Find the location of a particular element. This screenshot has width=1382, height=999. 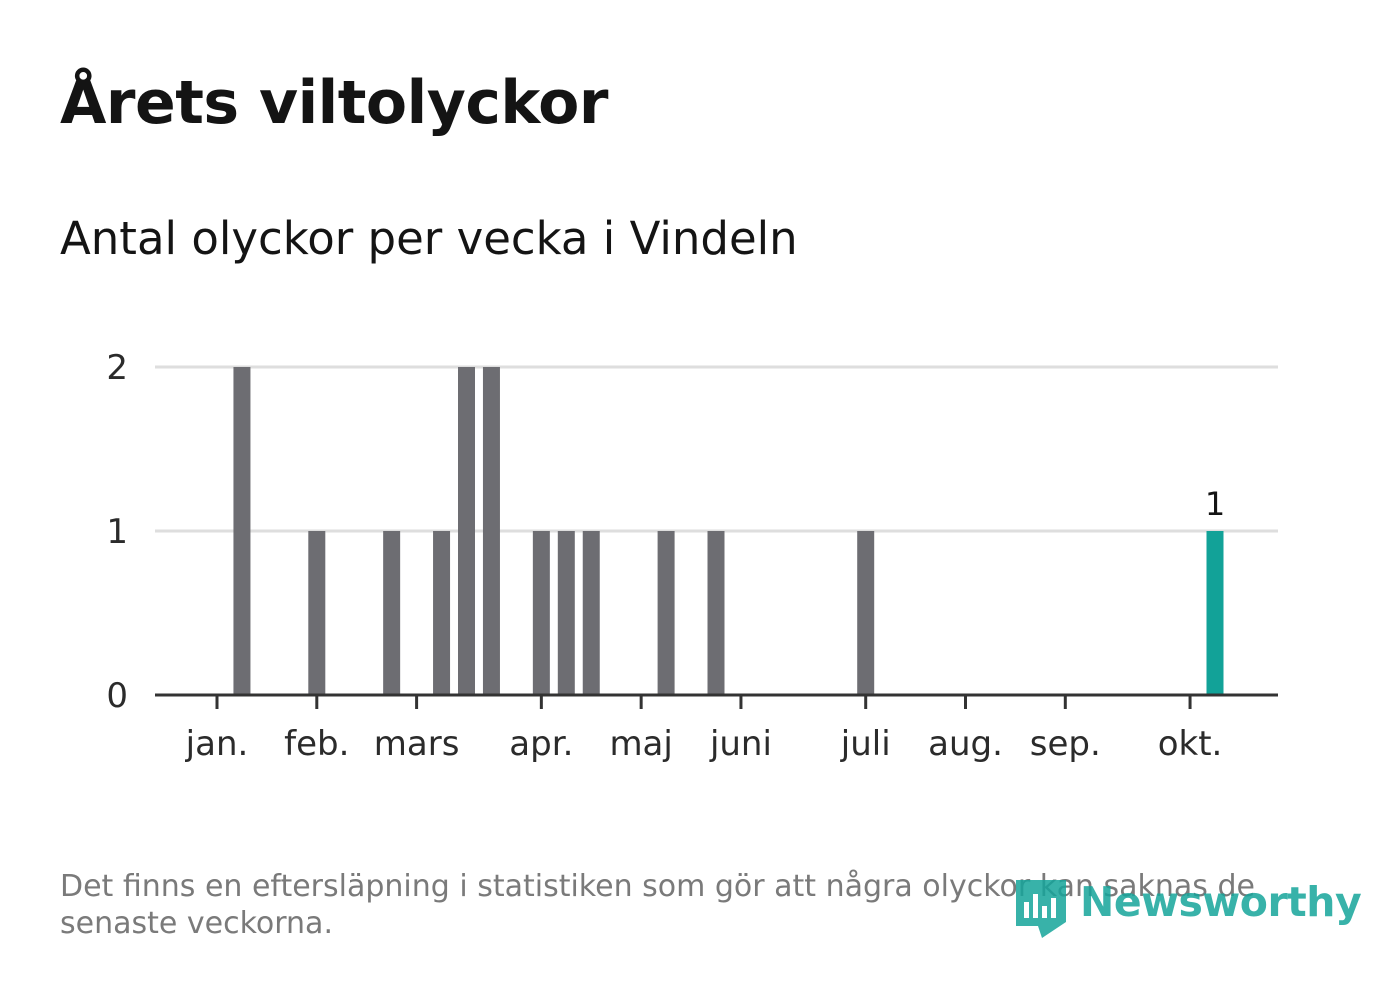

x-tick-label: mars is located at coordinates (417, 744).